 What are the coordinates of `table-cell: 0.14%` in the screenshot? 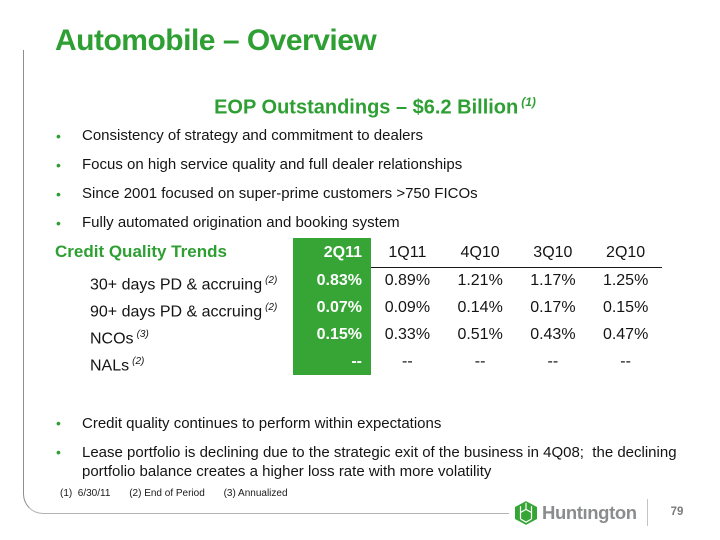 It's located at (480, 307).